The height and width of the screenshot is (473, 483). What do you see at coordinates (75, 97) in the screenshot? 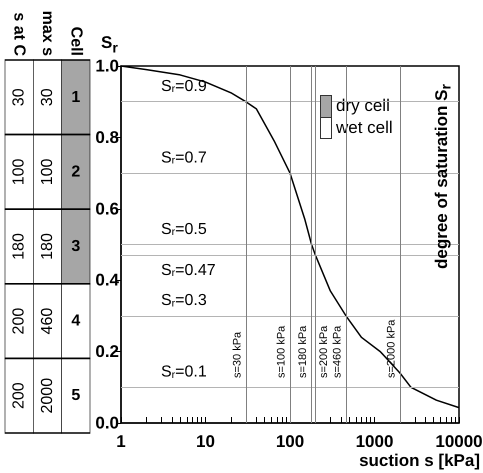
I see `data-label: 1` at bounding box center [75, 97].